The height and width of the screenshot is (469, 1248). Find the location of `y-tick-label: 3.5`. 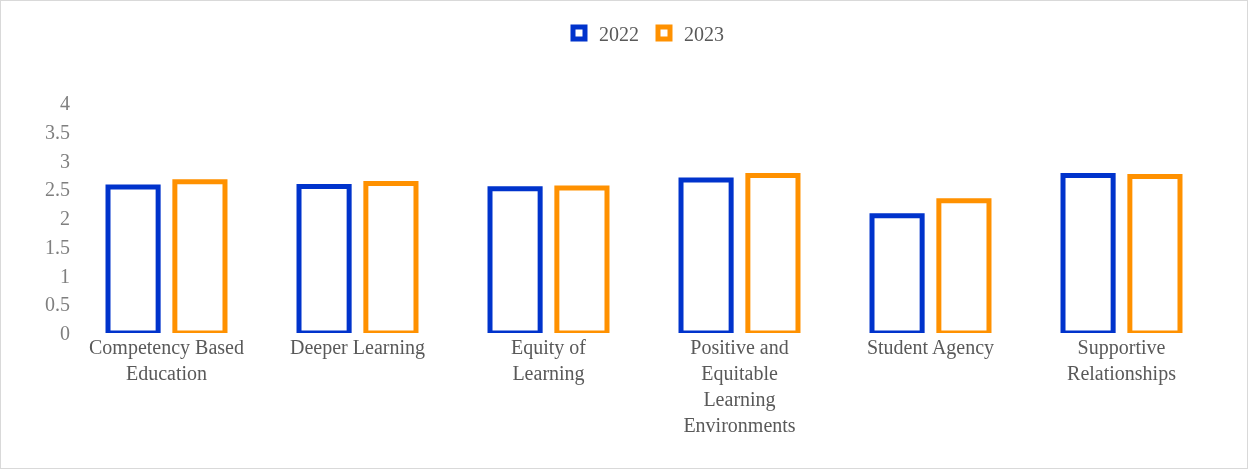

y-tick-label: 3.5 is located at coordinates (57, 131).